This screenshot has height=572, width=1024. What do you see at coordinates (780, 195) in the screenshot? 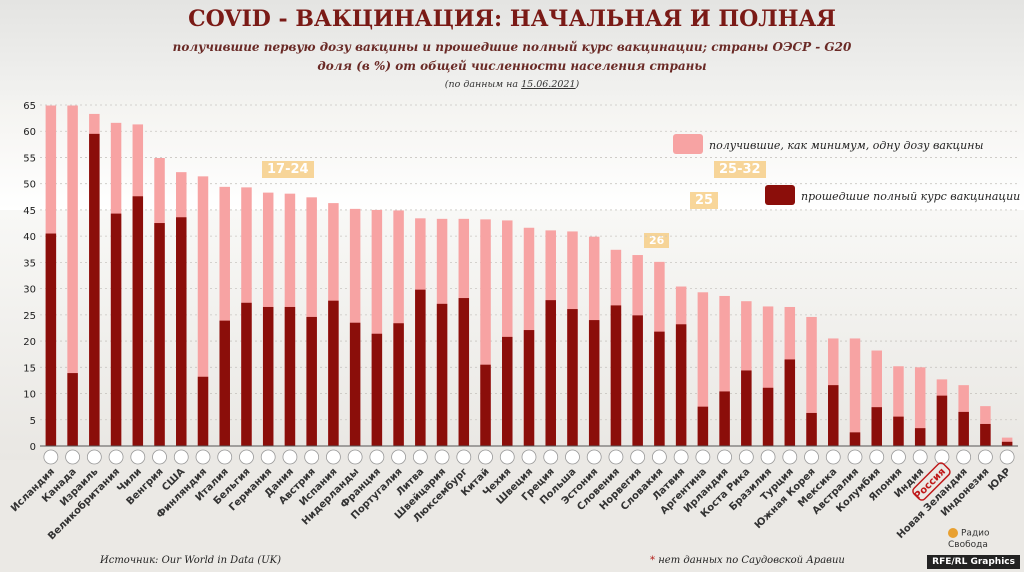
I see `legend-swatch-full` at bounding box center [780, 195].